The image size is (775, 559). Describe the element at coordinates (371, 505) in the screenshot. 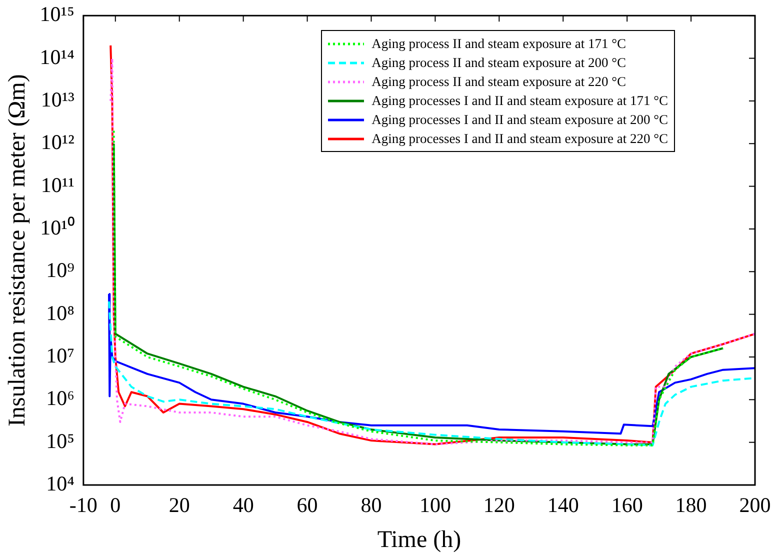

I see `x-tick-label: 80` at that location.